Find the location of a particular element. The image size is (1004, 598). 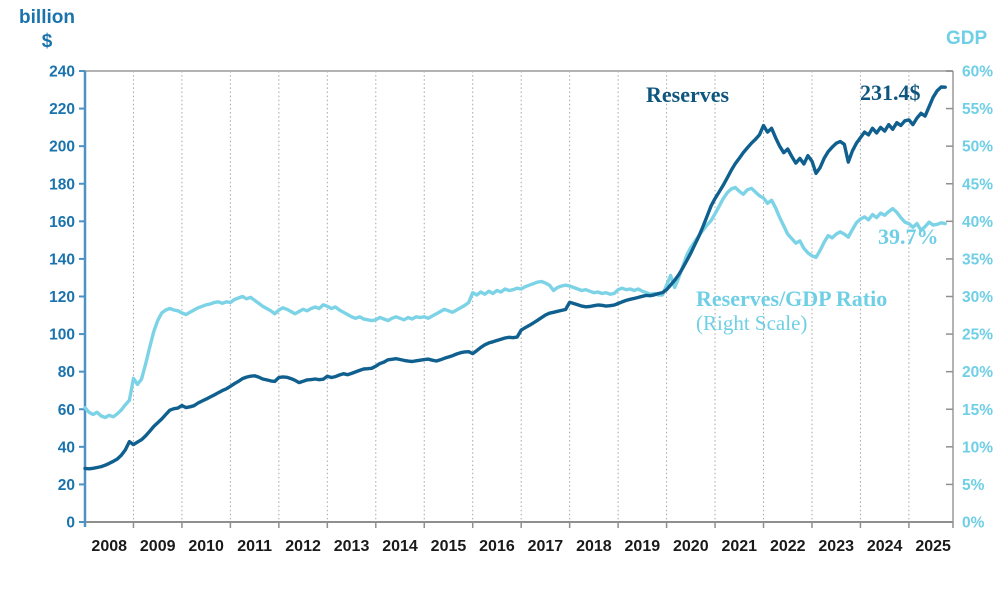

svg-text: 140 is located at coordinates (62, 259).